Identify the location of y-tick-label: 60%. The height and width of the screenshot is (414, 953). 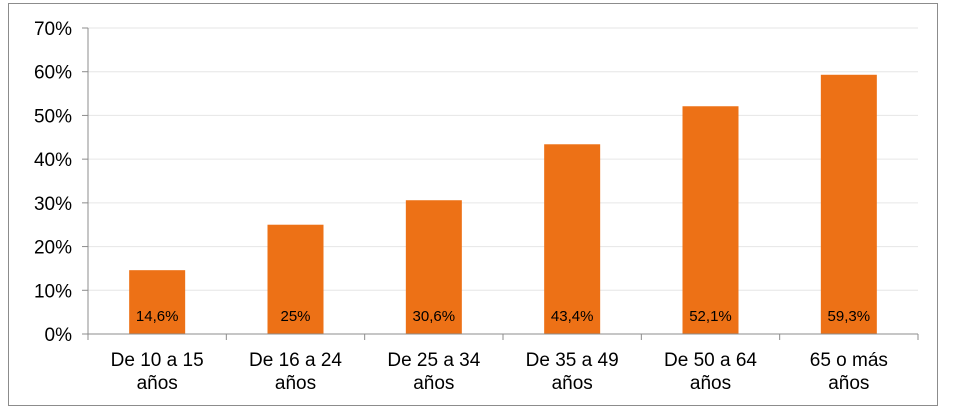
(53, 73).